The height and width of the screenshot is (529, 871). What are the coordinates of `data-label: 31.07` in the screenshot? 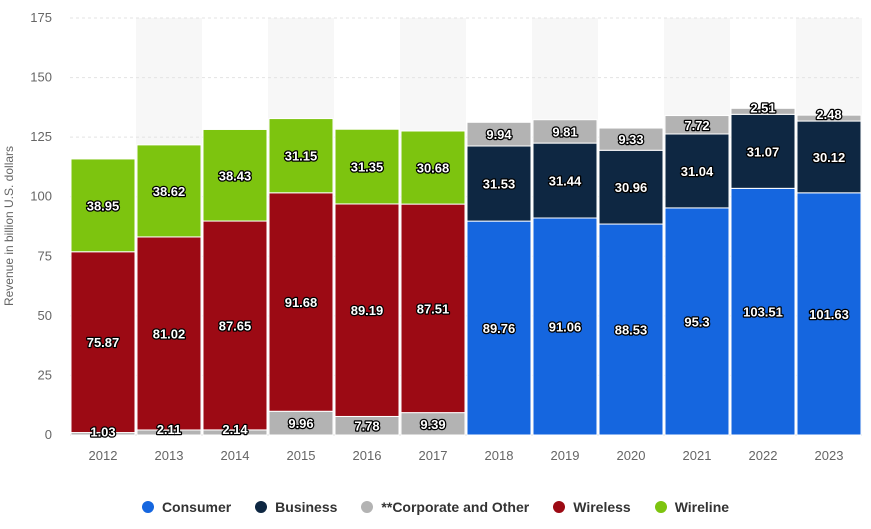 It's located at (763, 151).